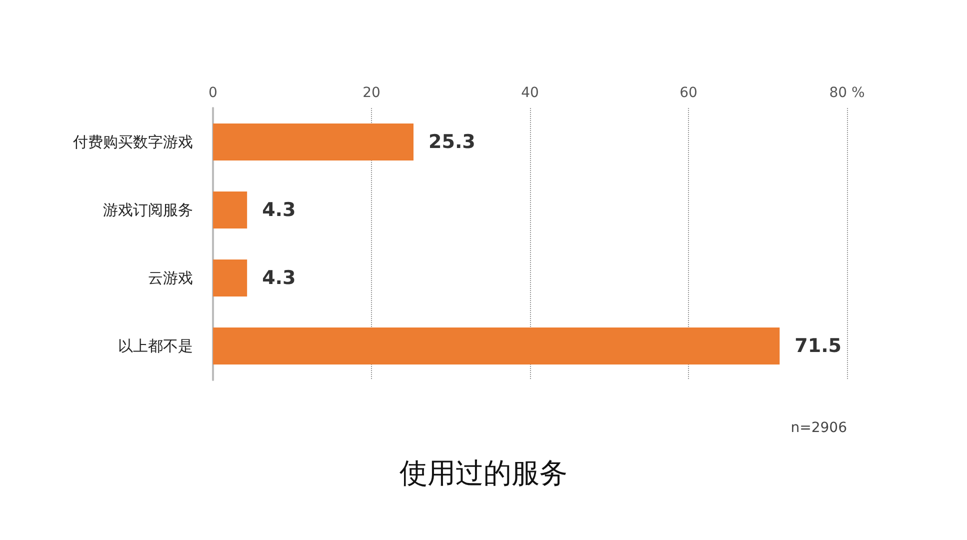 Image resolution: width=967 pixels, height=540 pixels. What do you see at coordinates (213, 93) in the screenshot?
I see `x-tick-label: 0` at bounding box center [213, 93].